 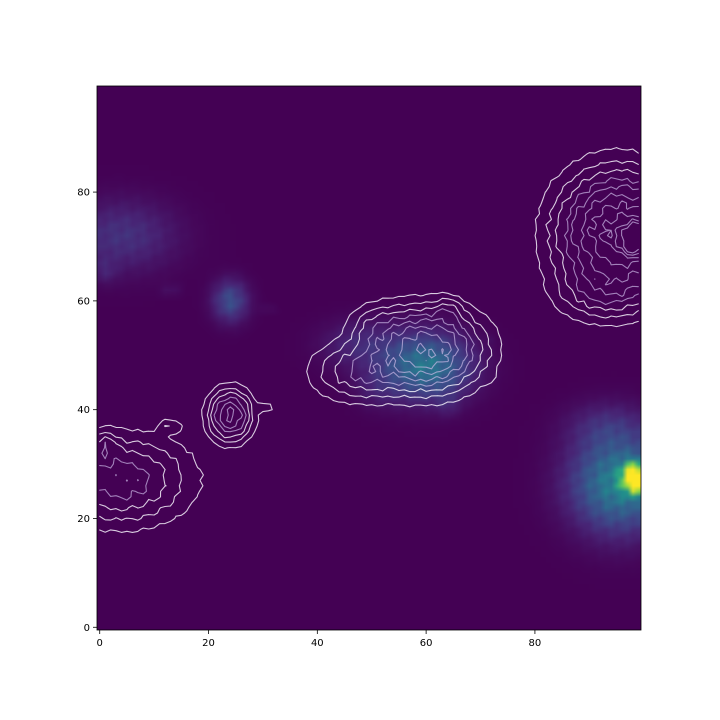 I want to click on y-axis: 0 20 40 60 80, so click(x=87, y=411).